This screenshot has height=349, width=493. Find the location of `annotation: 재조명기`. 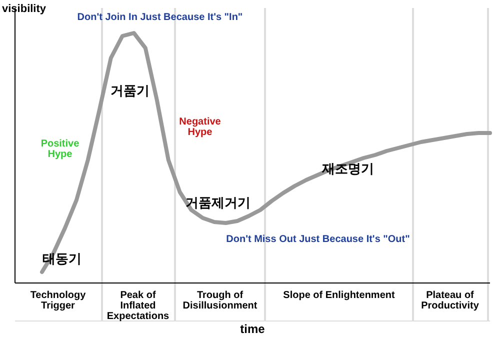

annotation: 재조명기 is located at coordinates (347, 168).